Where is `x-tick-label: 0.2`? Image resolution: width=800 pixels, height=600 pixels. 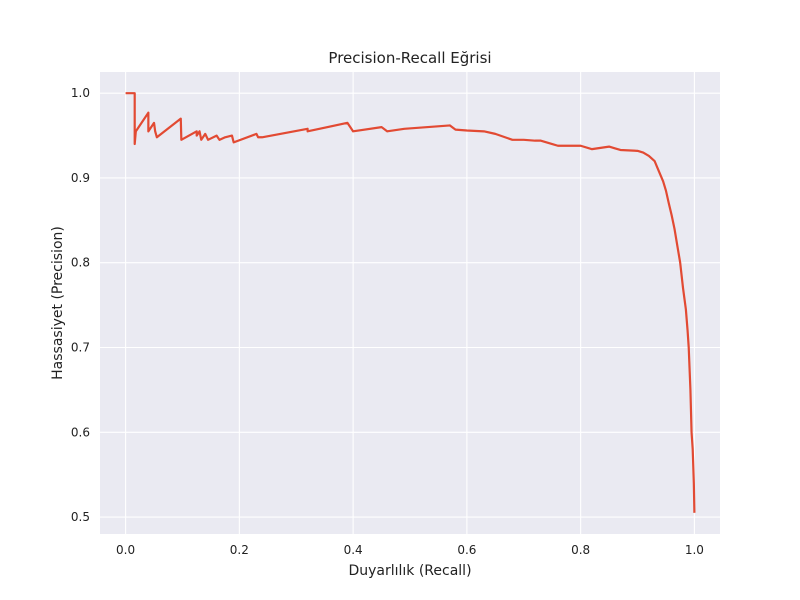 x-tick-label: 0.2 is located at coordinates (239, 550).